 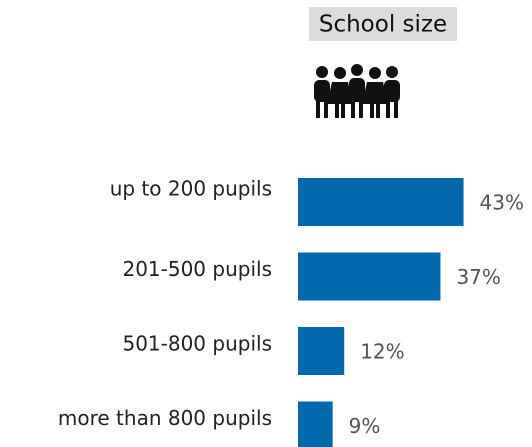 What do you see at coordinates (382, 352) in the screenshot?
I see `value-label: 12%` at bounding box center [382, 352].